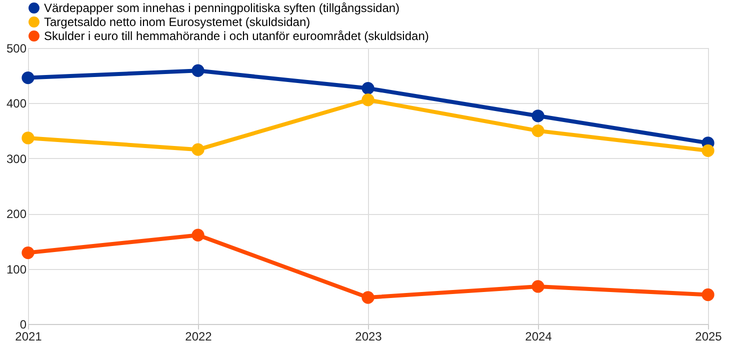 The height and width of the screenshot is (347, 744). Describe the element at coordinates (28, 337) in the screenshot. I see `x-tick-label: 2021` at that location.